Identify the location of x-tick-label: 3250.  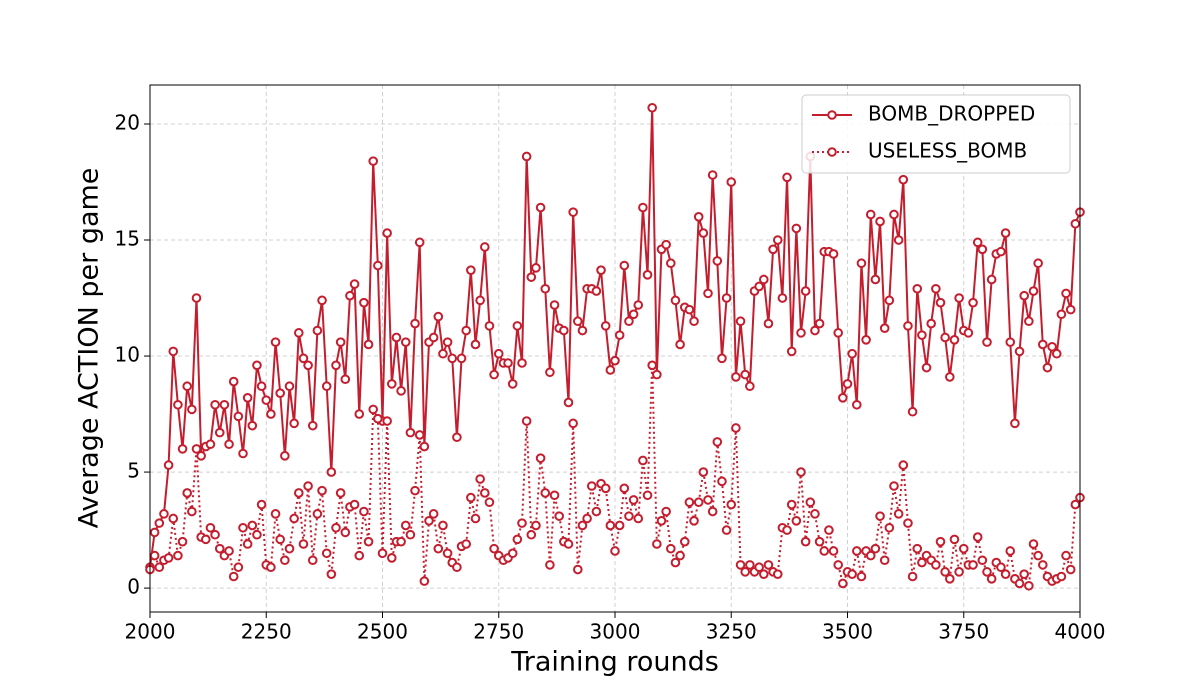
(731, 632).